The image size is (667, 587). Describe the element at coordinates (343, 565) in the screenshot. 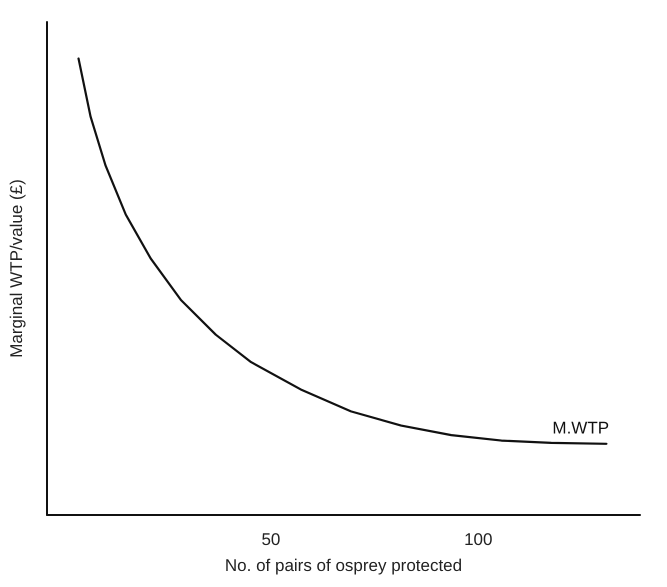

I see `x-axis-title: No. of pairs of osprey protected` at that location.